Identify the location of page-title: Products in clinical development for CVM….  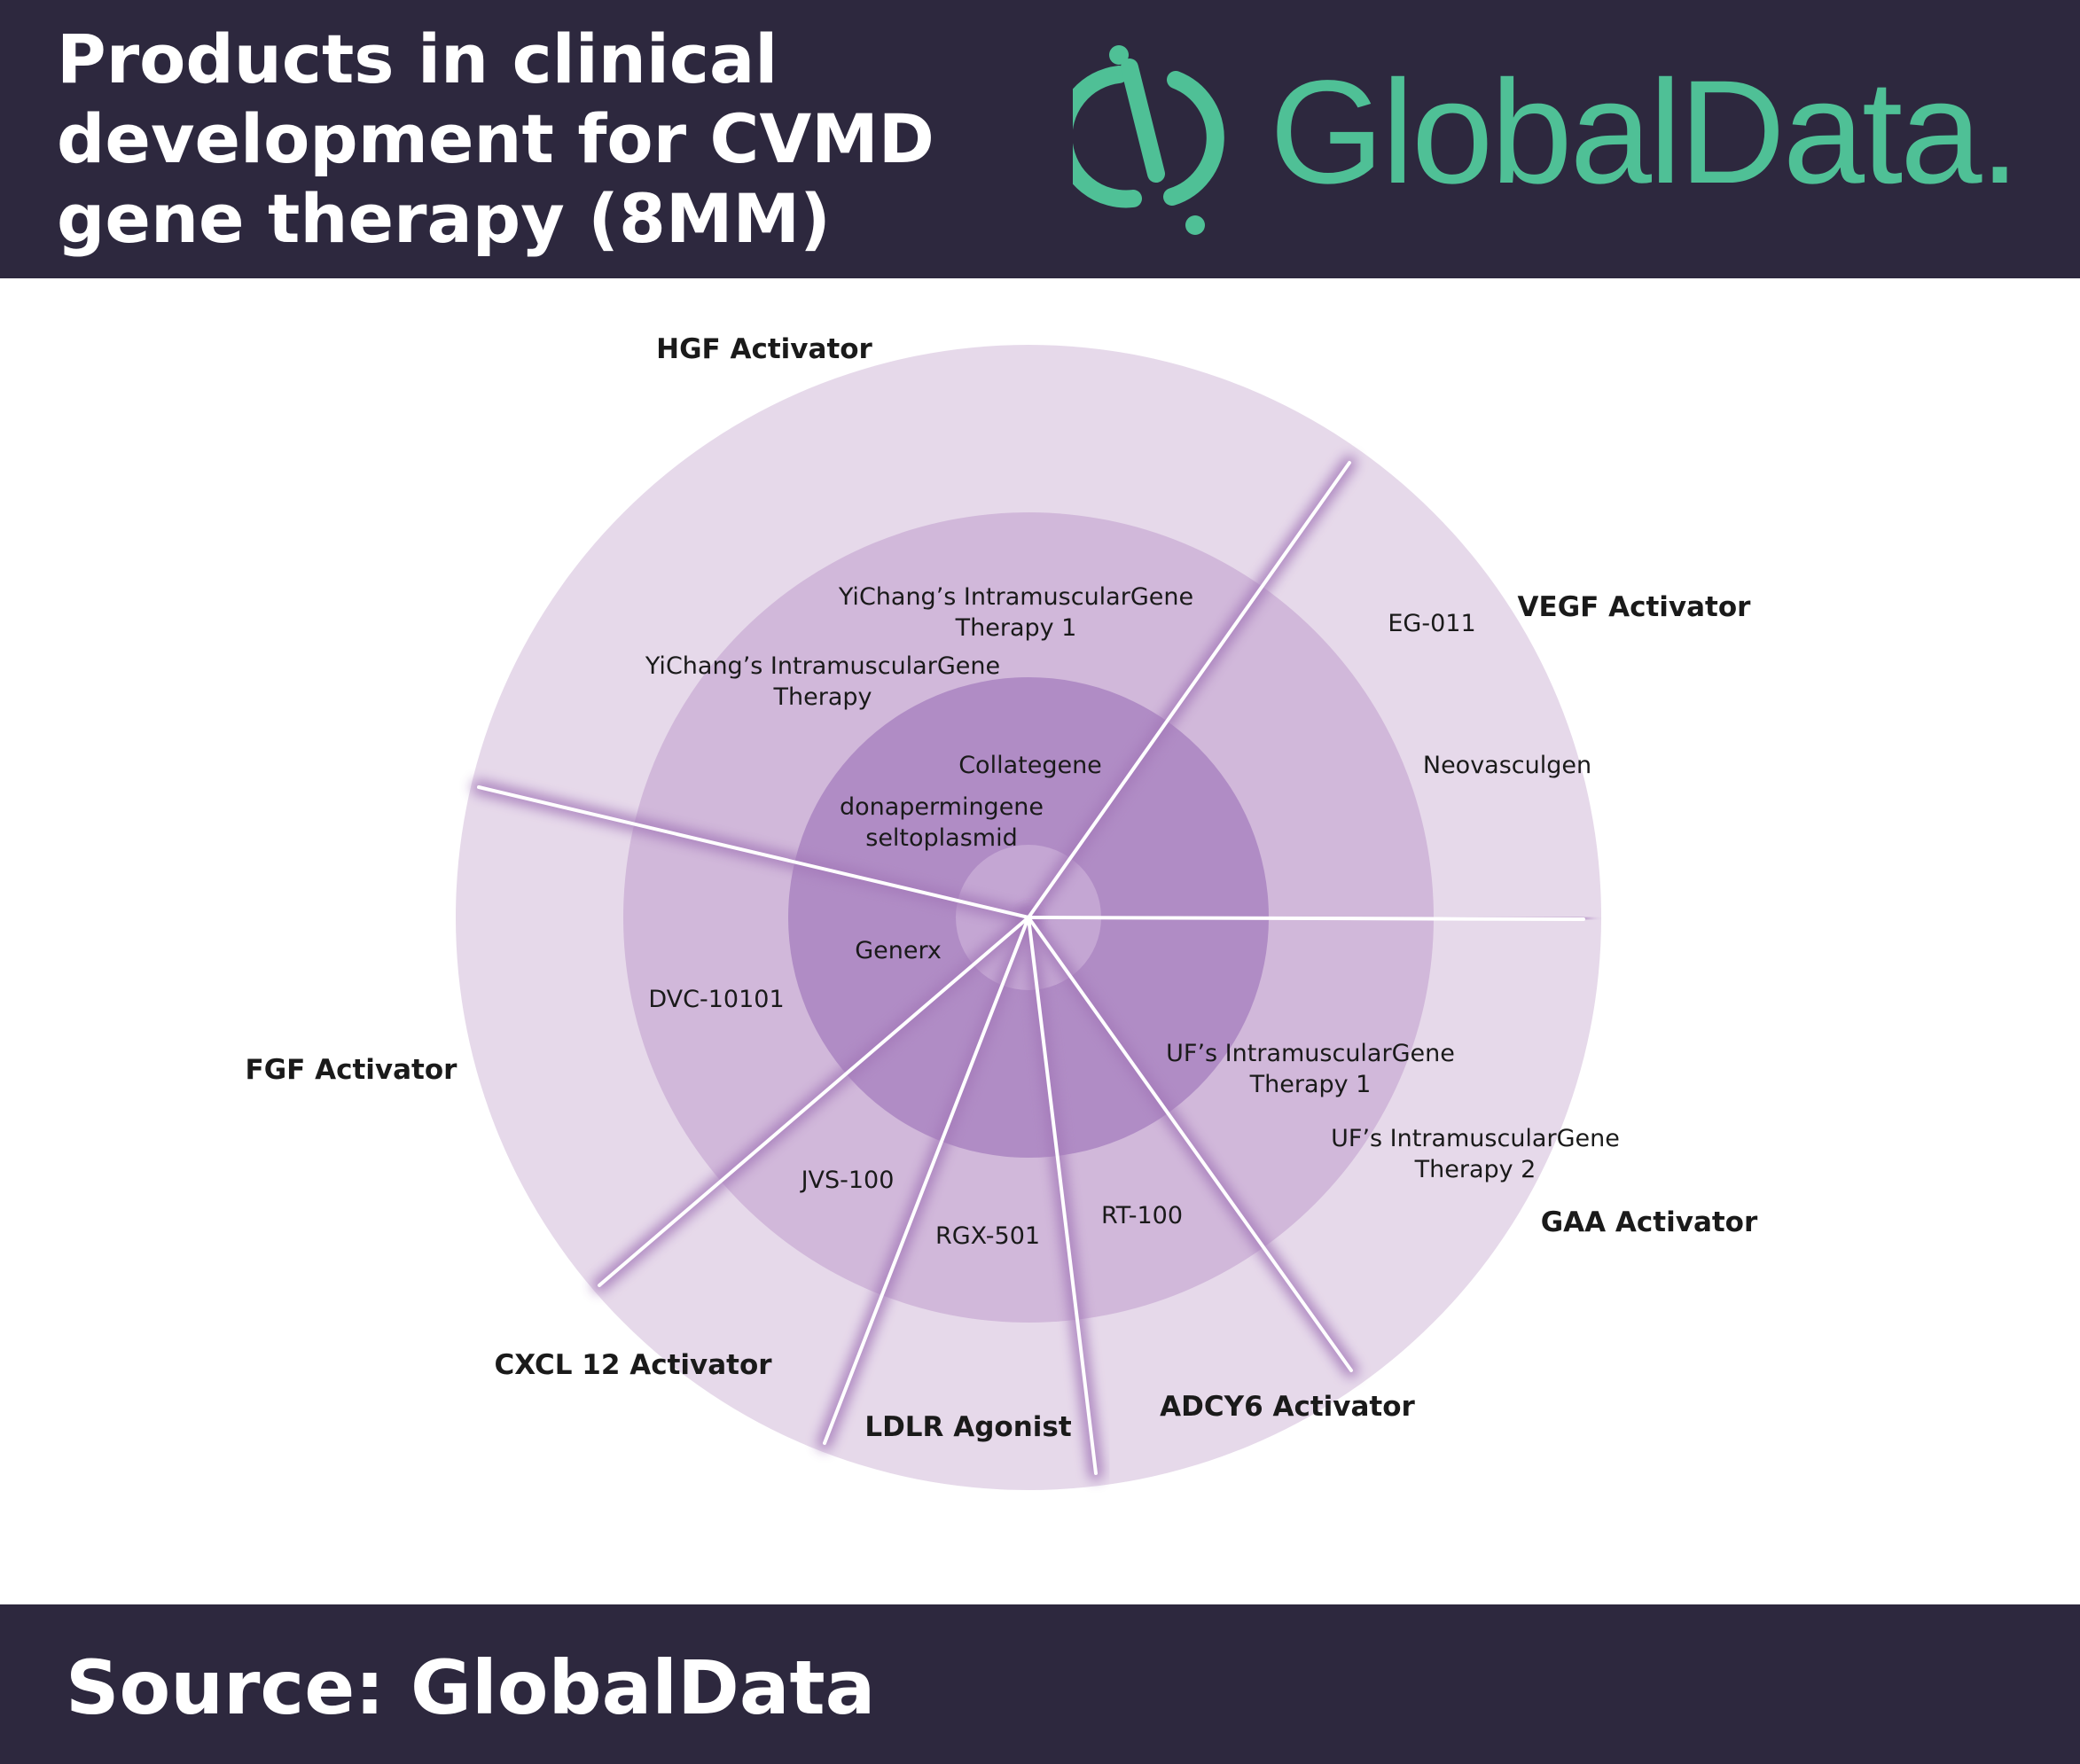
(566, 139).